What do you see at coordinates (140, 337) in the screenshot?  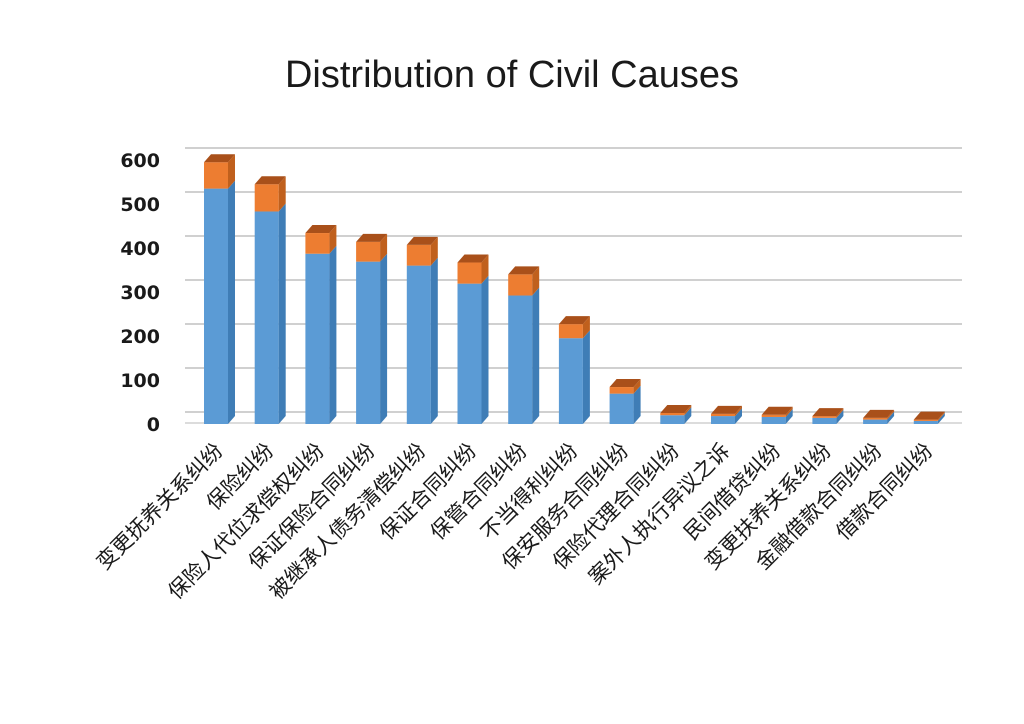 I see `y-tick-label: 200` at bounding box center [140, 337].